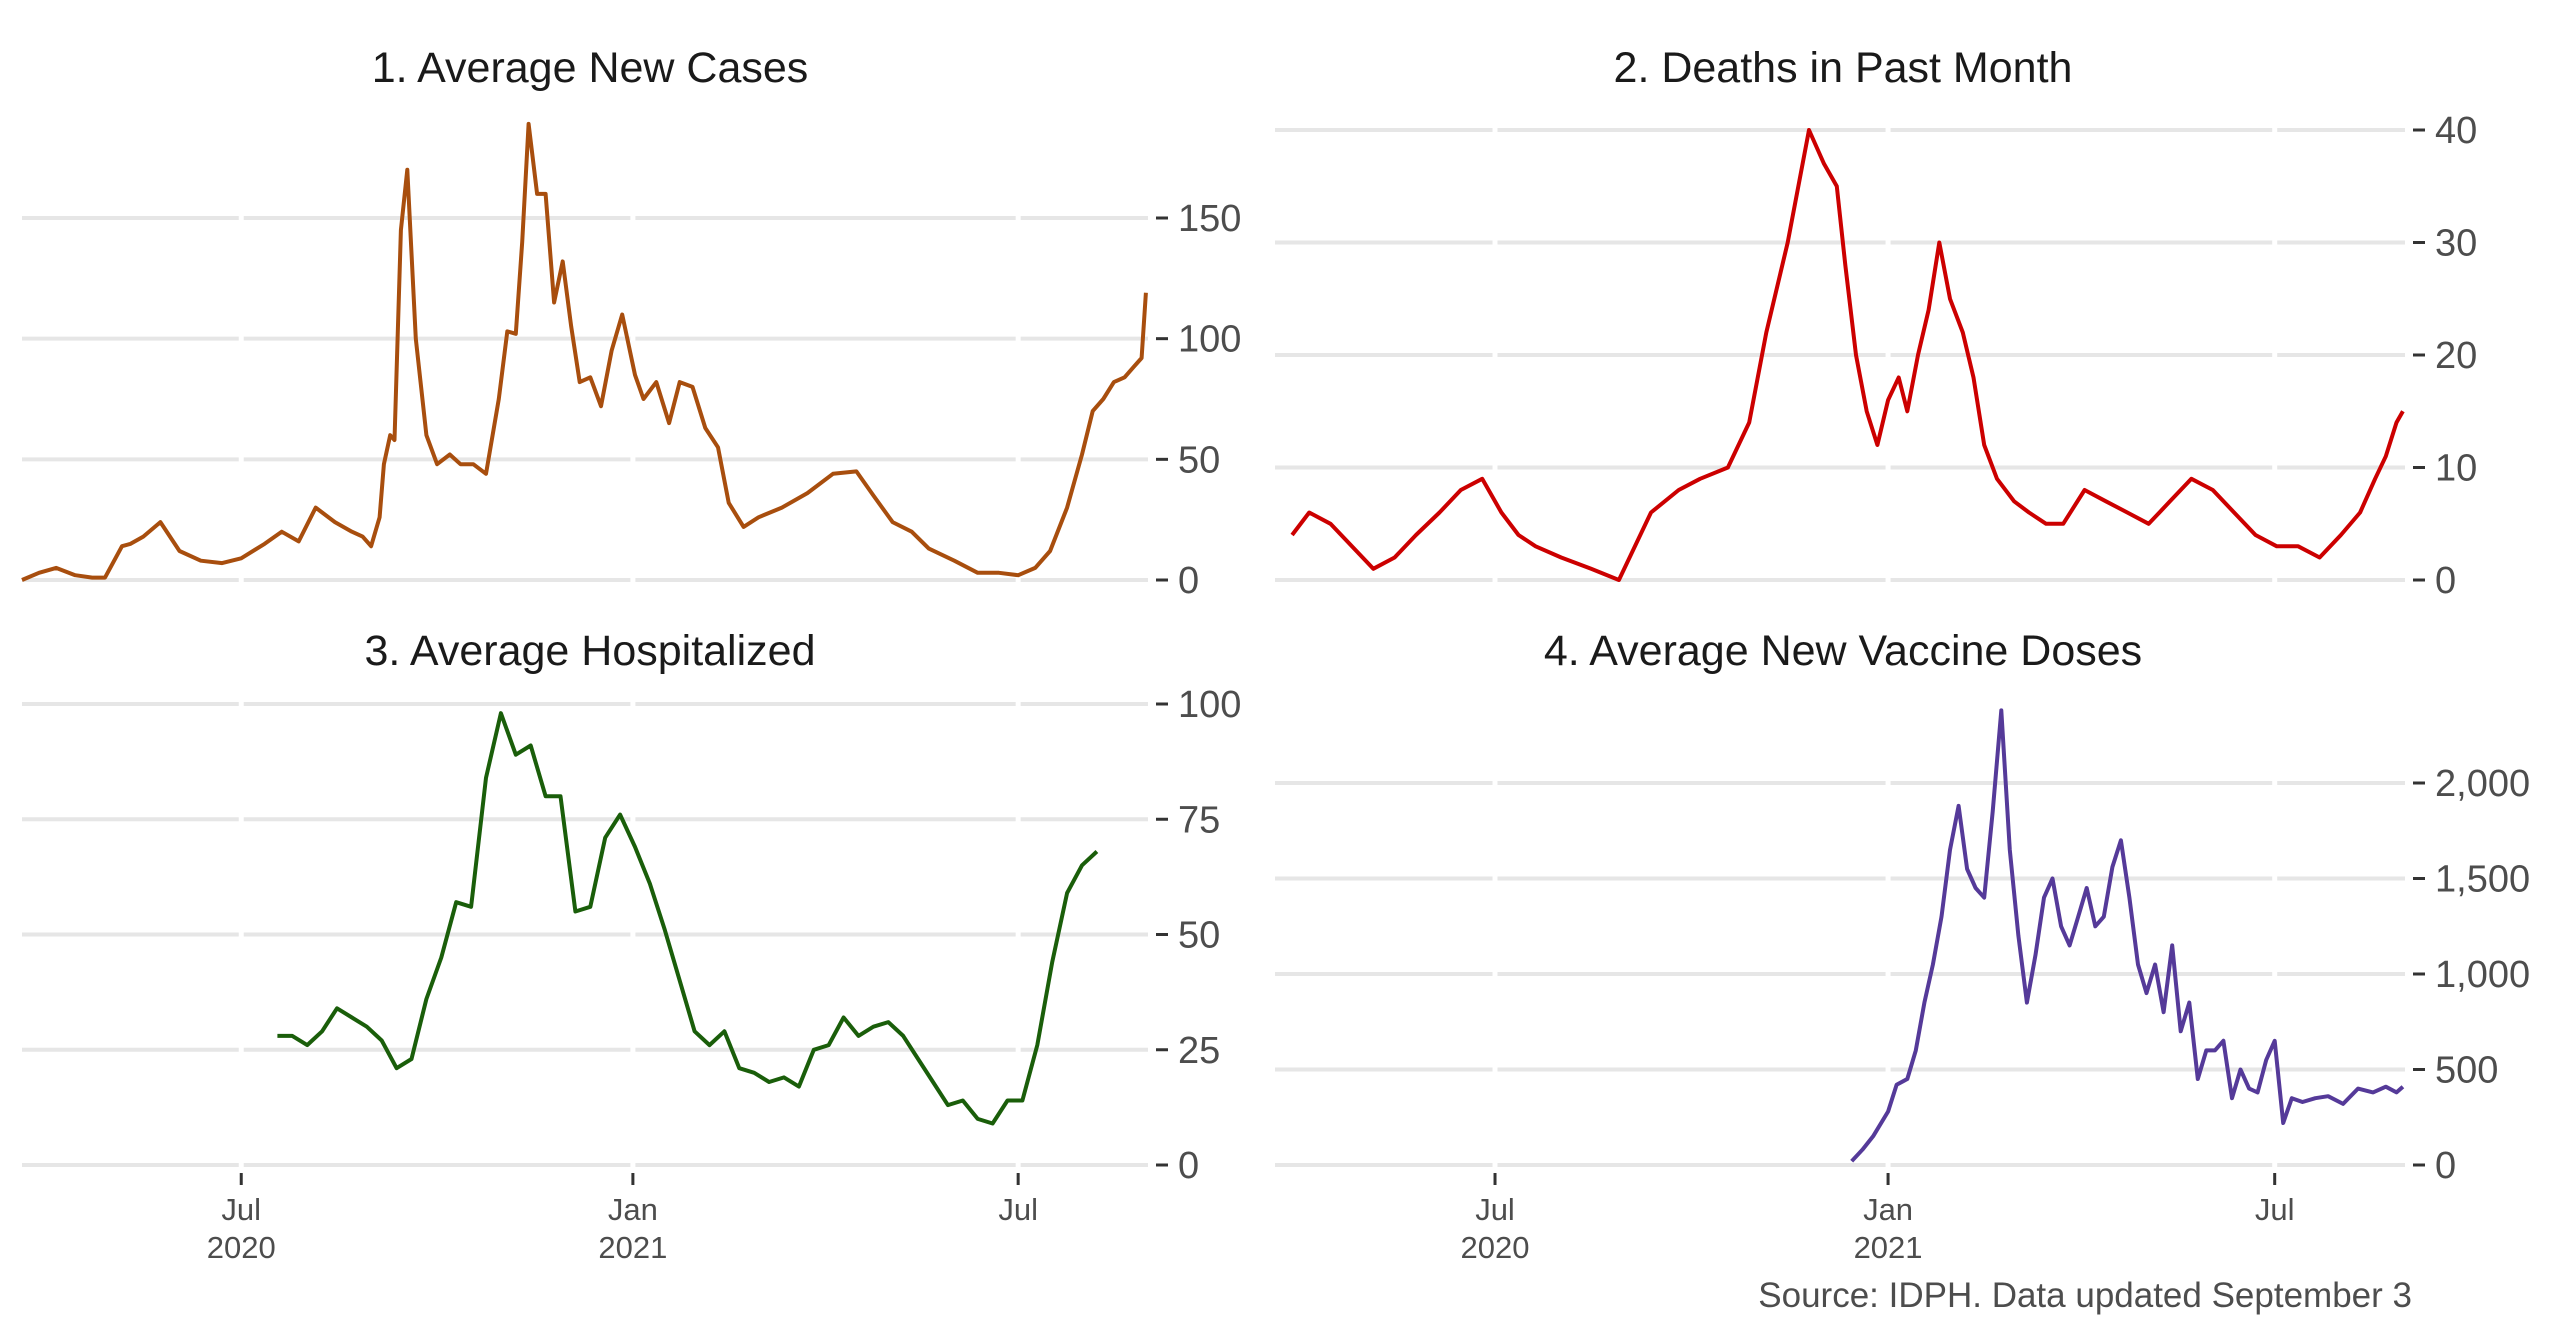  What do you see at coordinates (1199, 820) in the screenshot?
I see `y-tick-label: 75` at bounding box center [1199, 820].